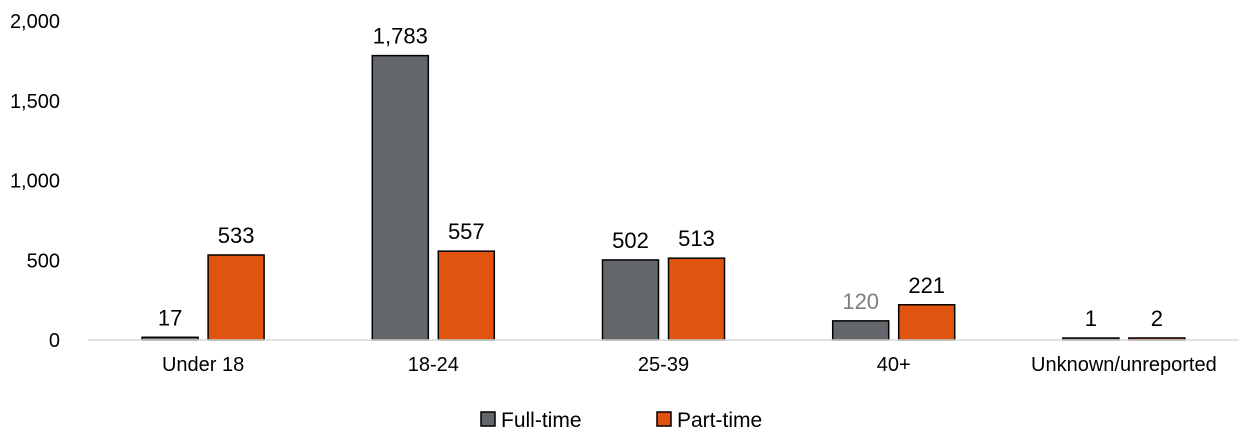 This screenshot has width=1239, height=433. What do you see at coordinates (203, 365) in the screenshot?
I see `x-tick-label: Under 18` at bounding box center [203, 365].